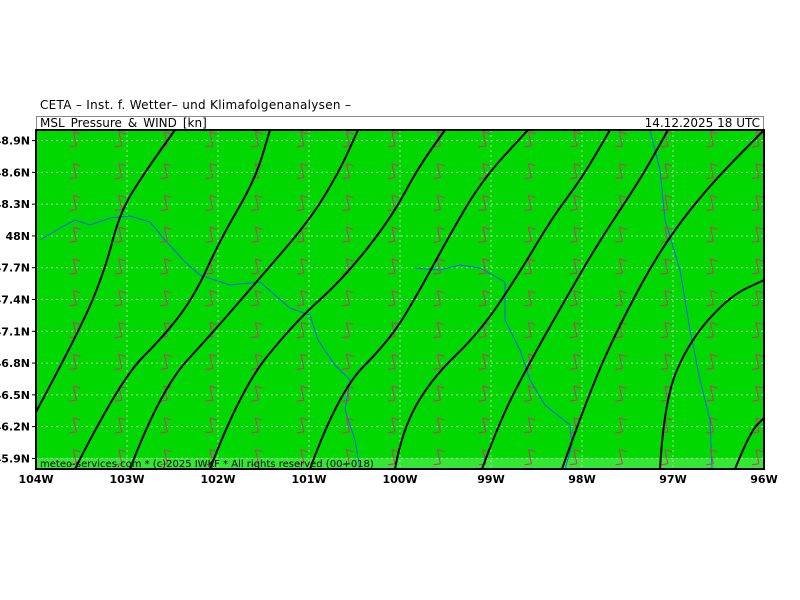  Describe the element at coordinates (490, 479) in the screenshot. I see `lon-label: 99W` at that location.